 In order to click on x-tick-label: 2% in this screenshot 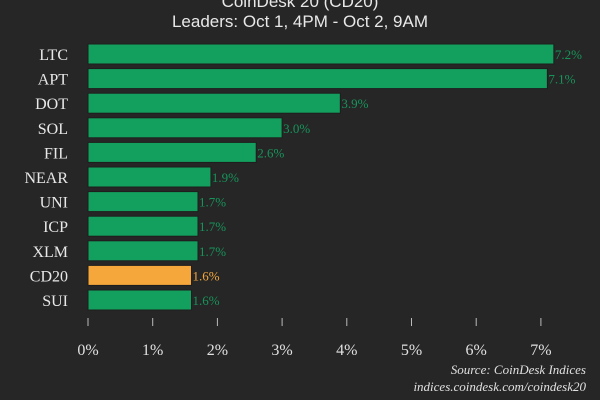, I will do `click(217, 350)`.